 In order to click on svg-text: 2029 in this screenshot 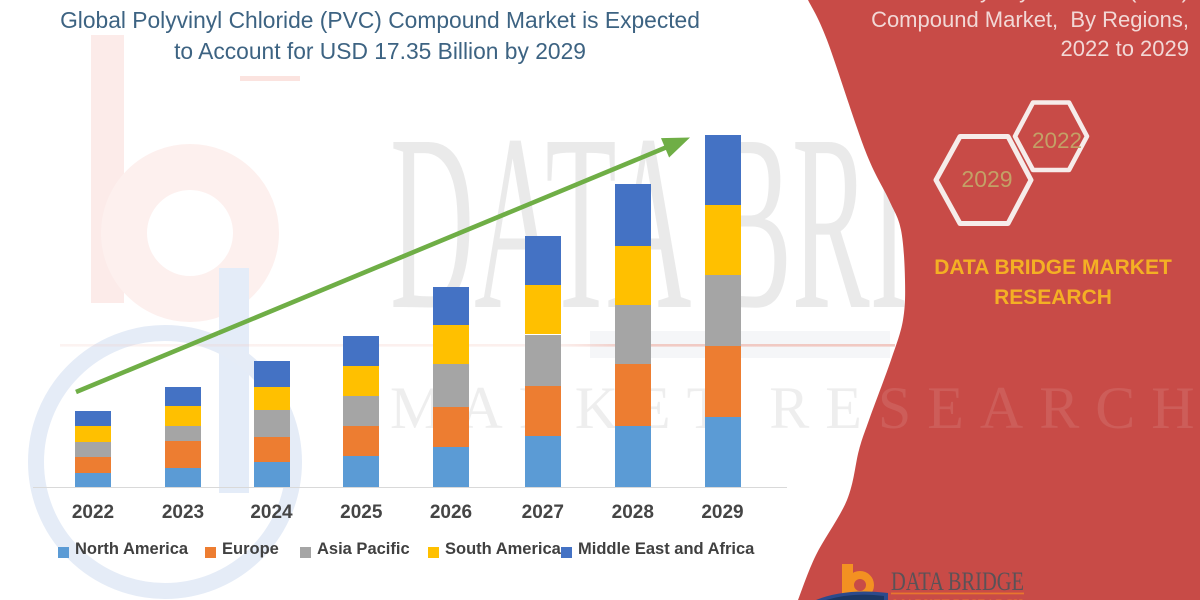, I will do `click(986, 179)`.